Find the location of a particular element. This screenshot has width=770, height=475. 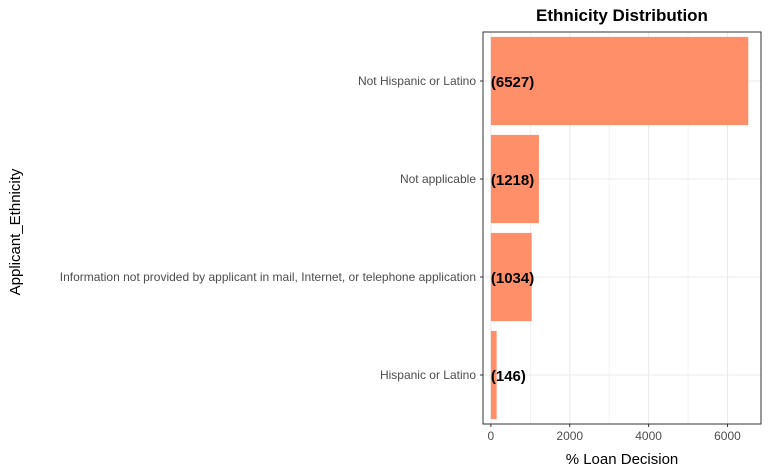

bar-value-label: (1218) is located at coordinates (512, 180).